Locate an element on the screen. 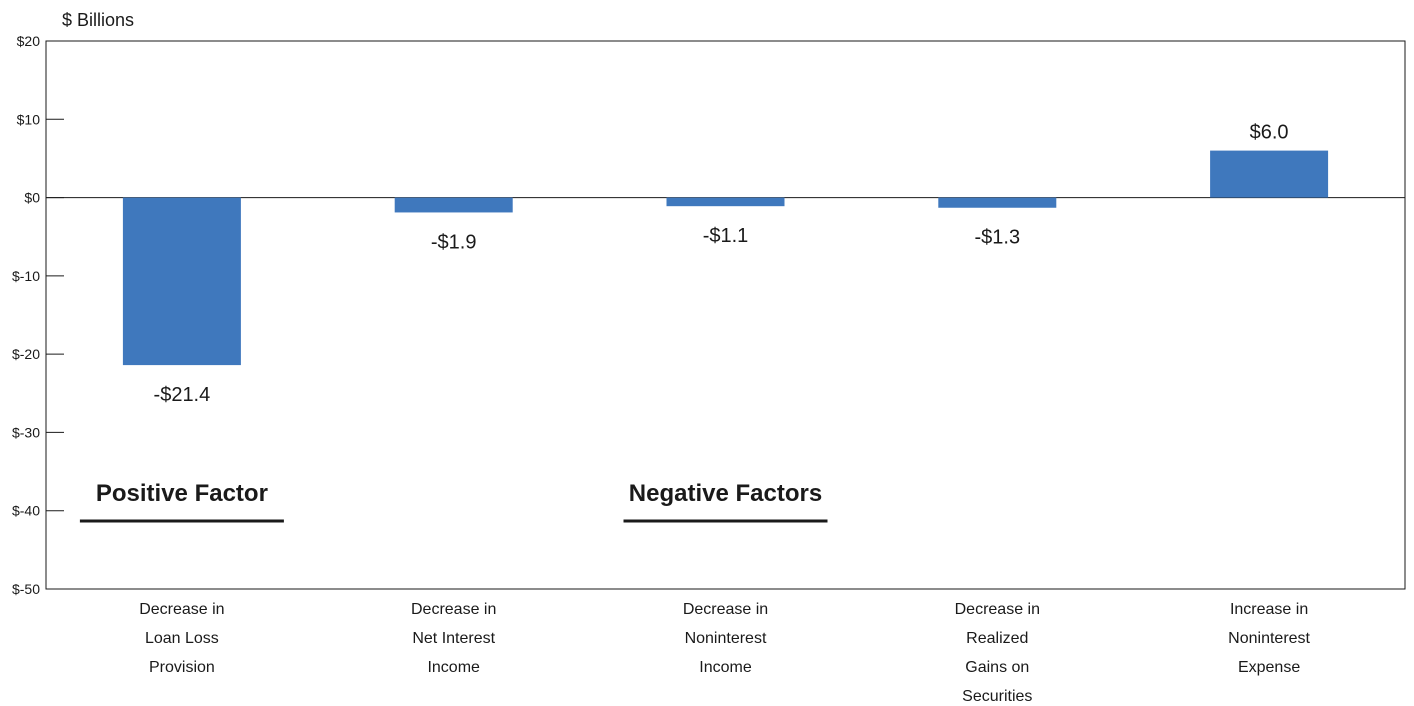 The height and width of the screenshot is (706, 1414). category-label-line: Loan Loss is located at coordinates (182, 638).